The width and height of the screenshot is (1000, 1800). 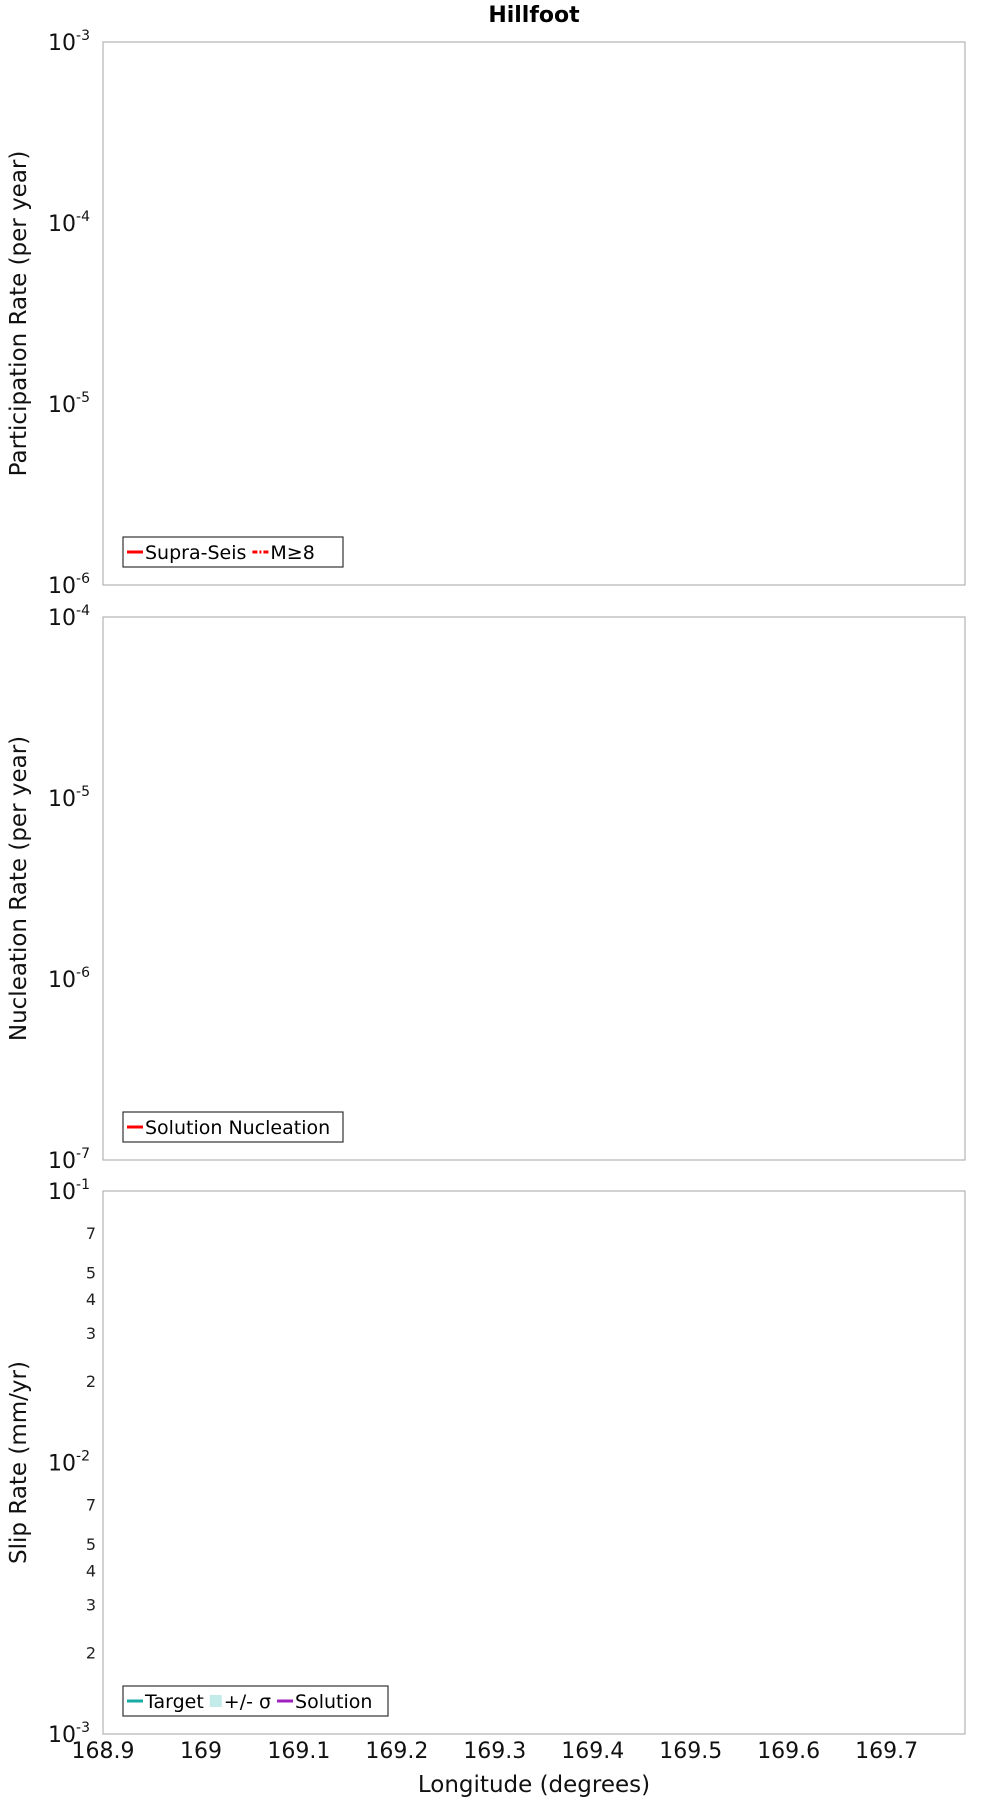 I want to click on y-axis-label: Participation Rate (per year), so click(x=19, y=314).